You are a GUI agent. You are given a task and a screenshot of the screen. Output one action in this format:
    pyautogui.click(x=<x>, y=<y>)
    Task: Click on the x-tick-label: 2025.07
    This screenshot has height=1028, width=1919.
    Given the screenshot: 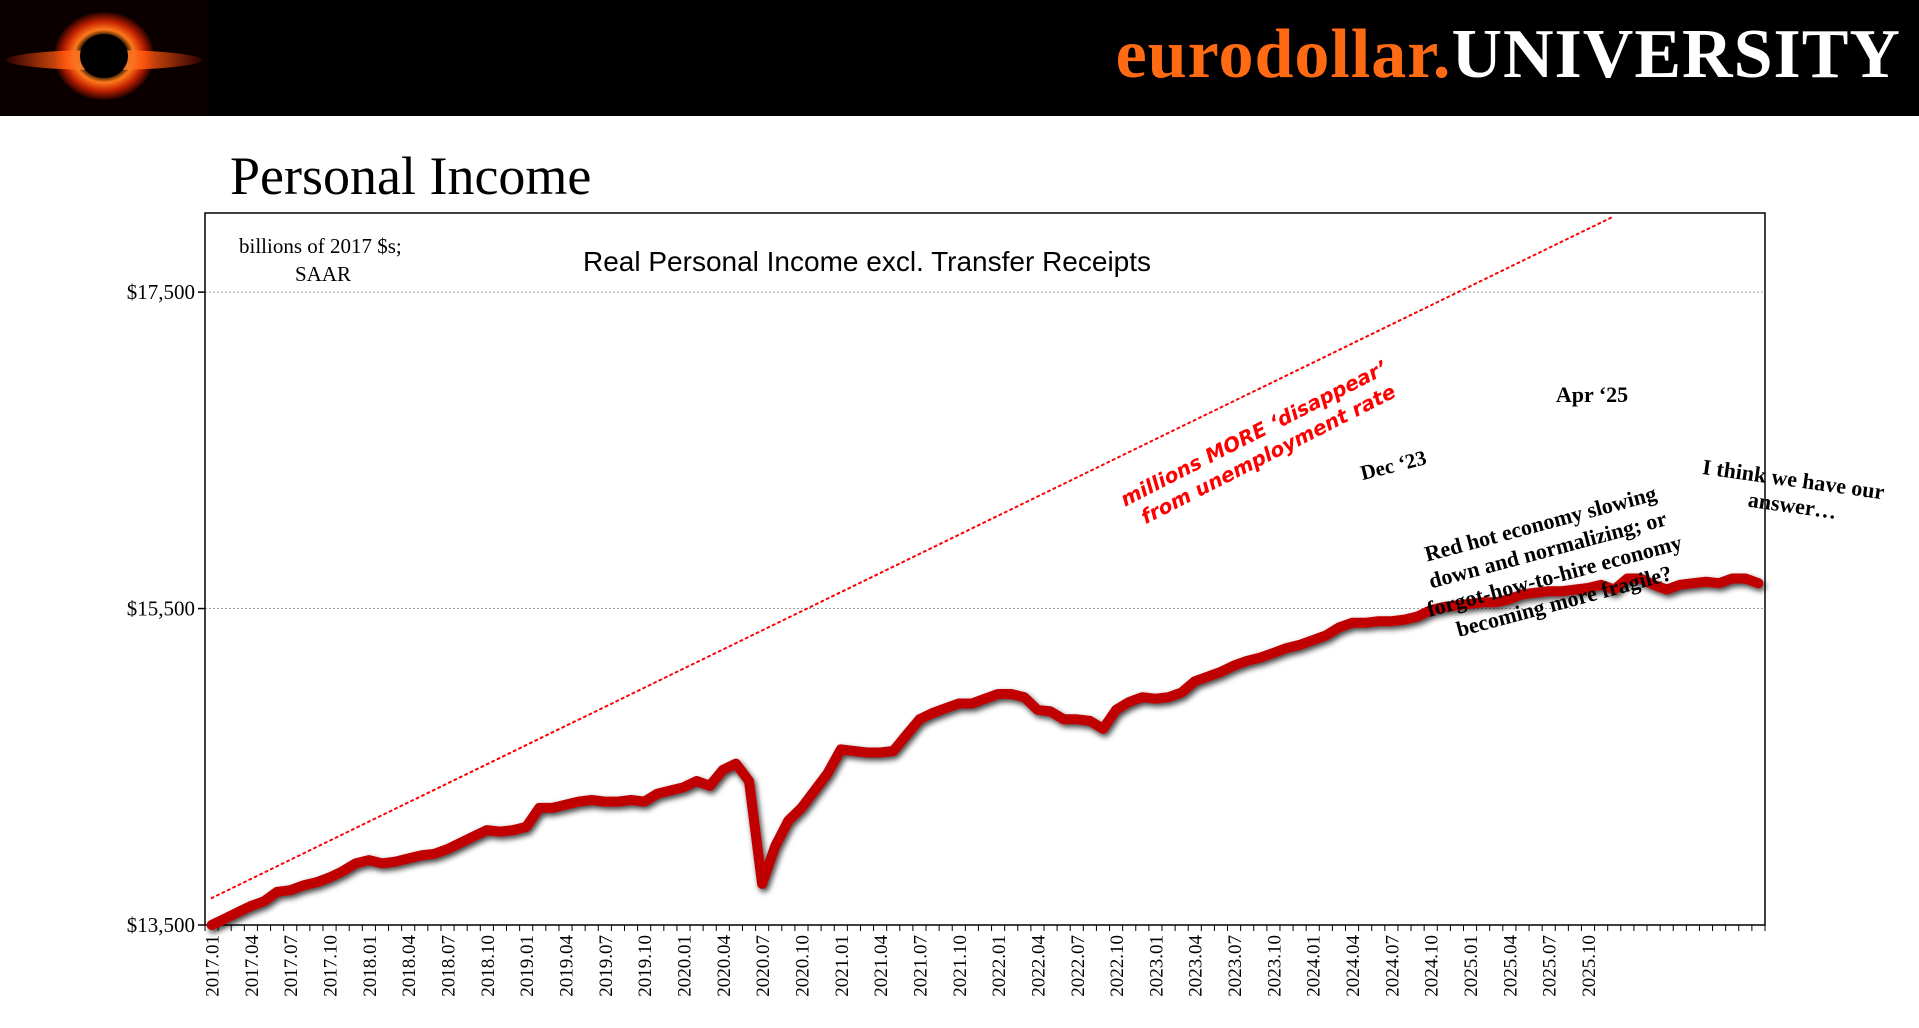 What is the action you would take?
    pyautogui.click(x=1550, y=966)
    